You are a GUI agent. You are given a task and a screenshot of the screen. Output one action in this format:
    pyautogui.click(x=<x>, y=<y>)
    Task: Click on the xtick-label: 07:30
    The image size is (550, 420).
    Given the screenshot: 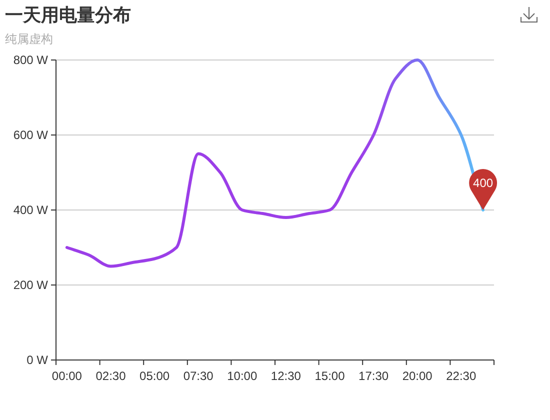 What is the action you would take?
    pyautogui.click(x=198, y=376)
    